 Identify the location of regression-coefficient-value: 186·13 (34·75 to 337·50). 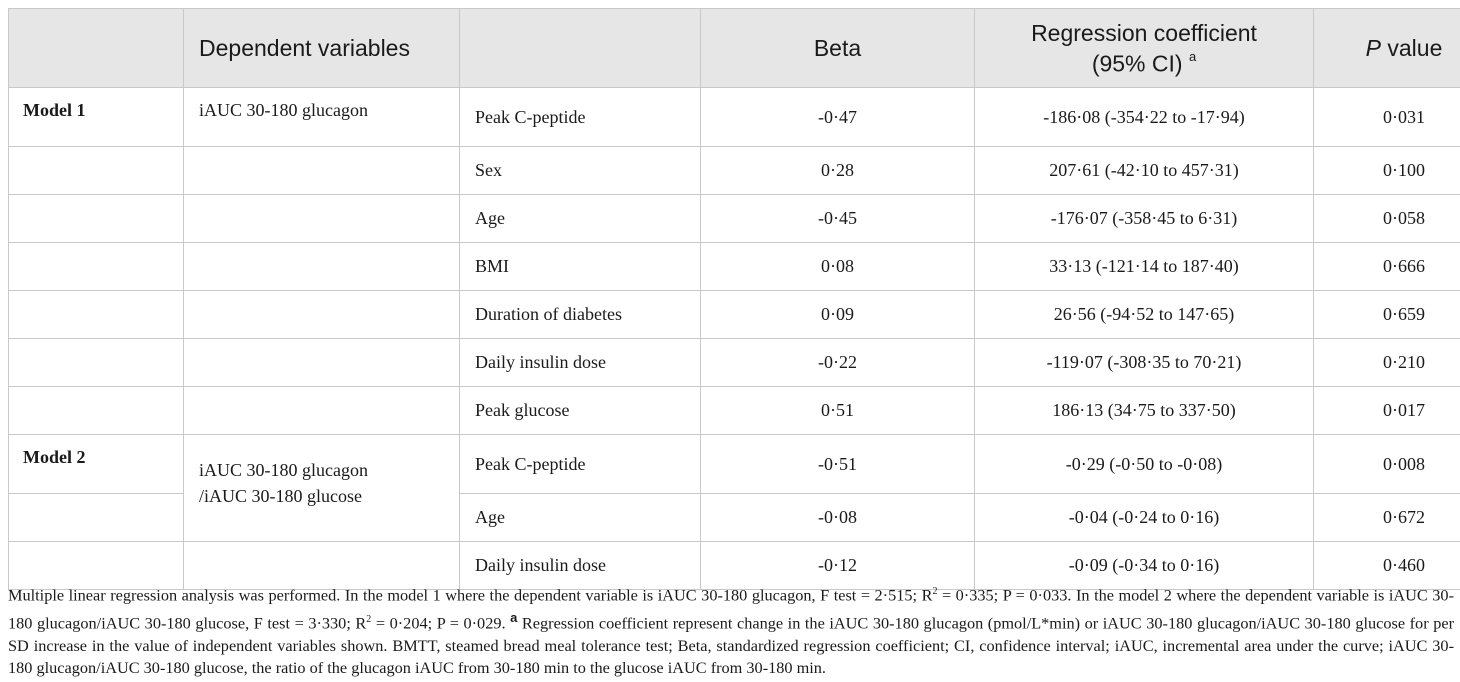
(1144, 410).